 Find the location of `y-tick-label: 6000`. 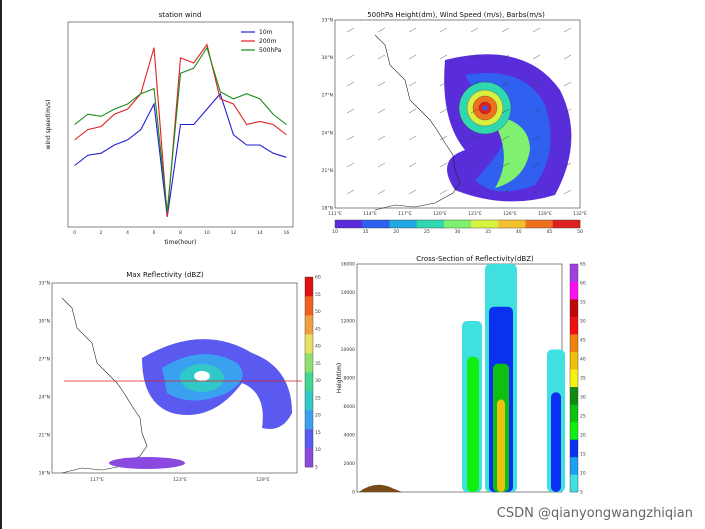

y-tick-label: 6000 is located at coordinates (350, 407).